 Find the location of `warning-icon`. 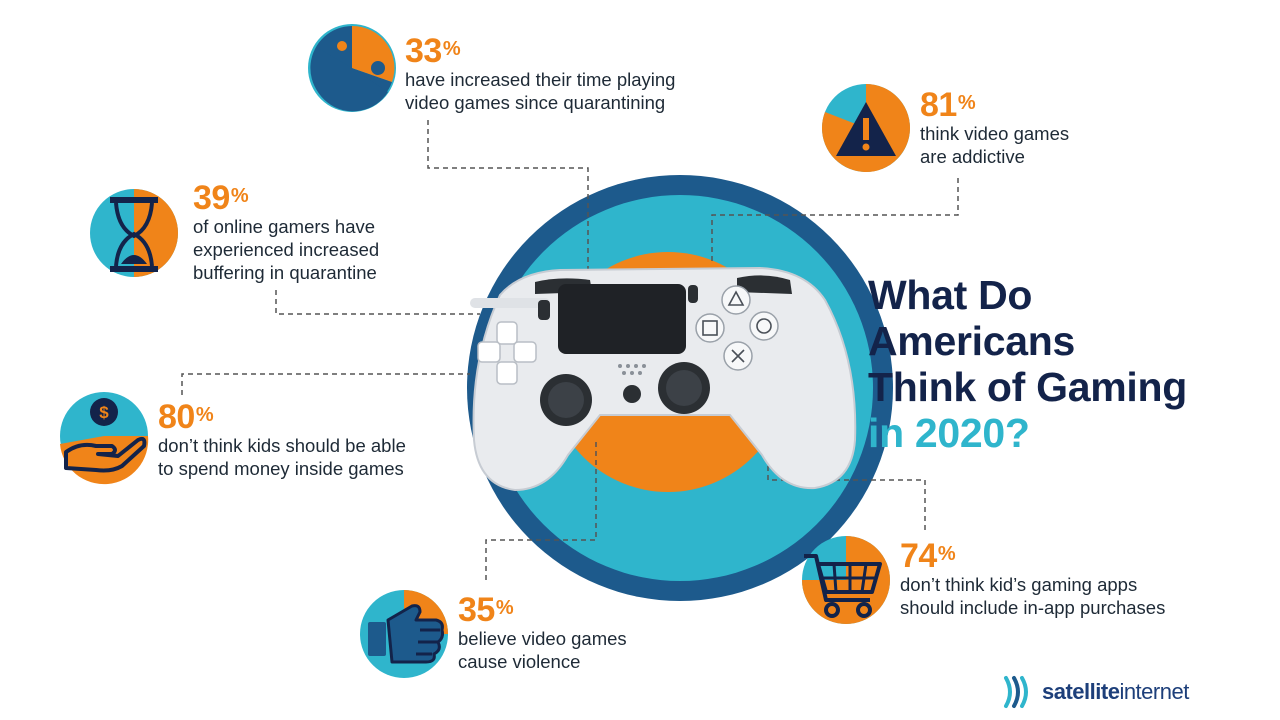

warning-icon is located at coordinates (865, 128).